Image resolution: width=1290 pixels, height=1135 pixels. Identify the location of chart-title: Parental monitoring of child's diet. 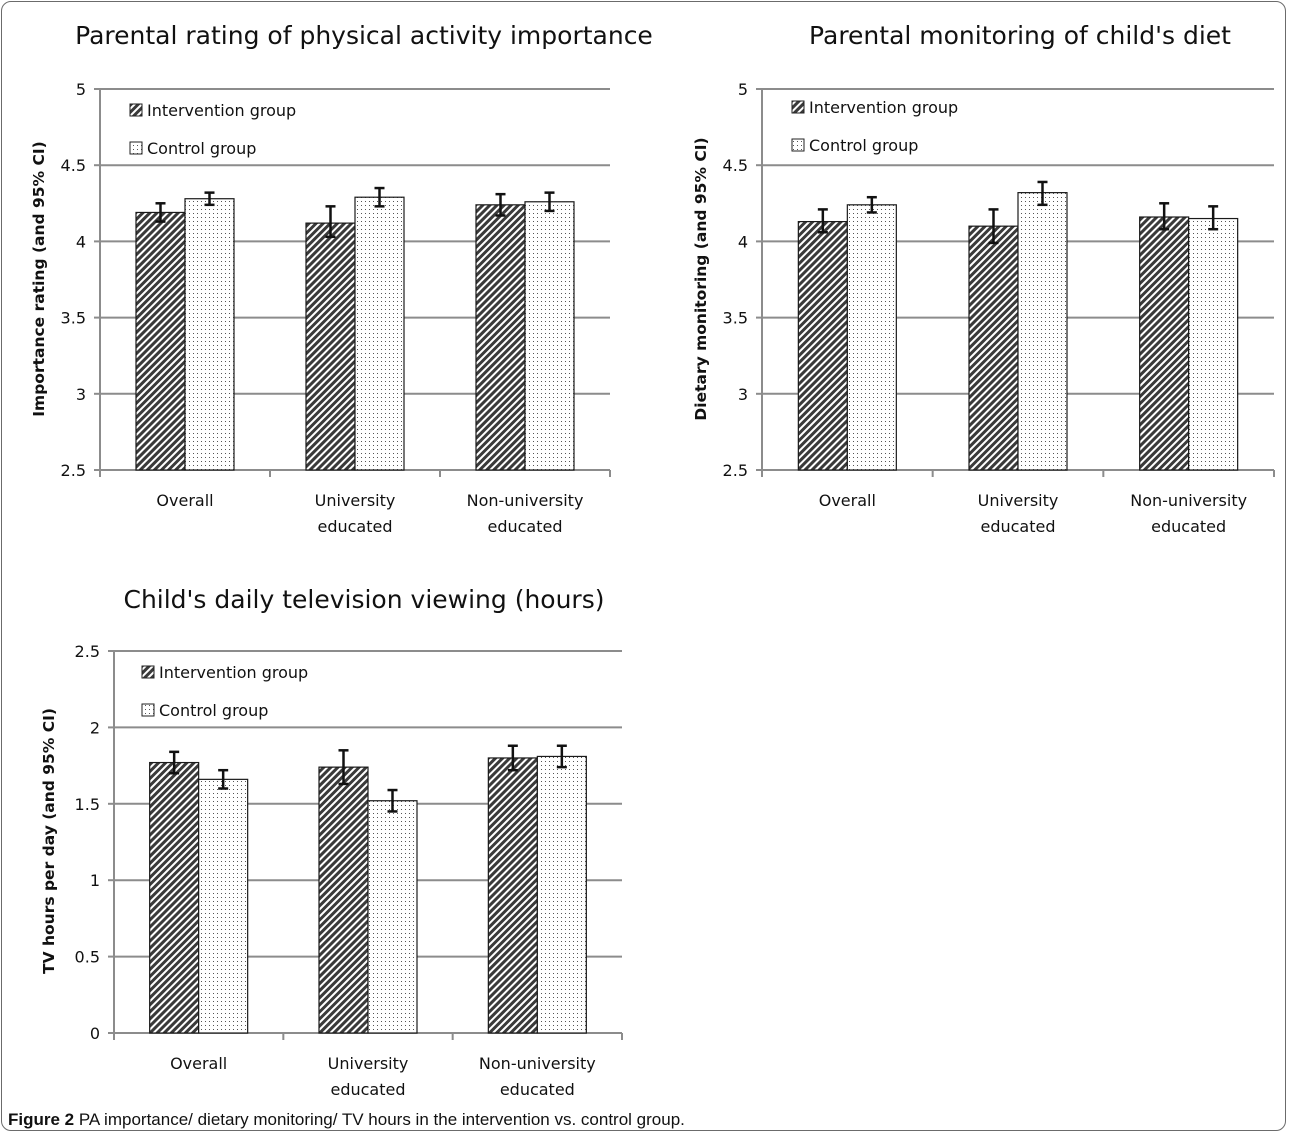
(1020, 35).